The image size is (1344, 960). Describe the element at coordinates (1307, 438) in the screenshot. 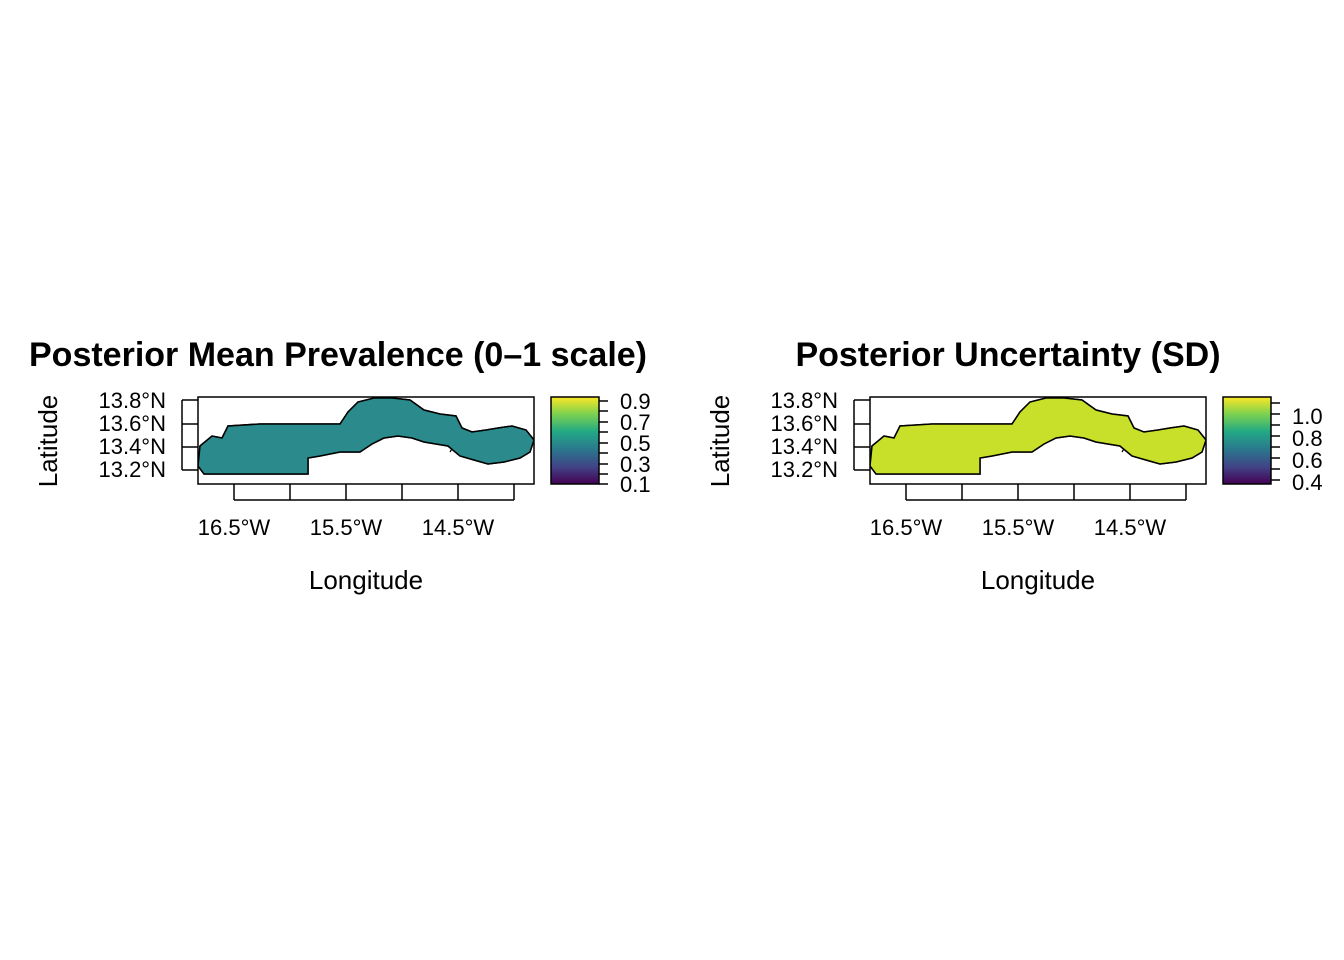

I see `legend-tick-label: 0.8` at that location.